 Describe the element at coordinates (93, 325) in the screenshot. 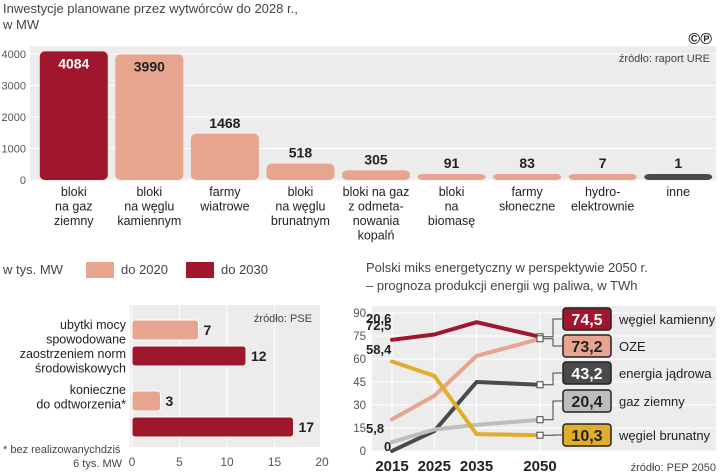

I see `category-label: ubytki mocy` at that location.